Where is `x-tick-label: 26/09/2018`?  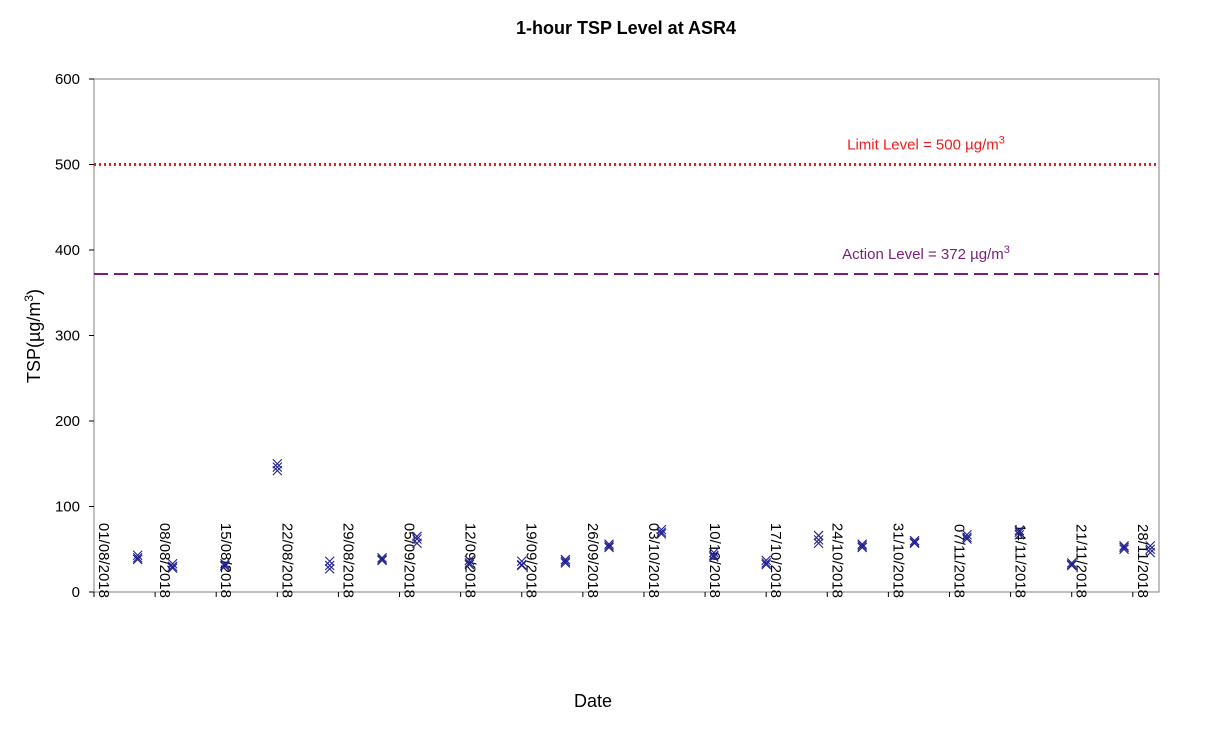
x-tick-label: 26/09/2018 is located at coordinates (592, 560).